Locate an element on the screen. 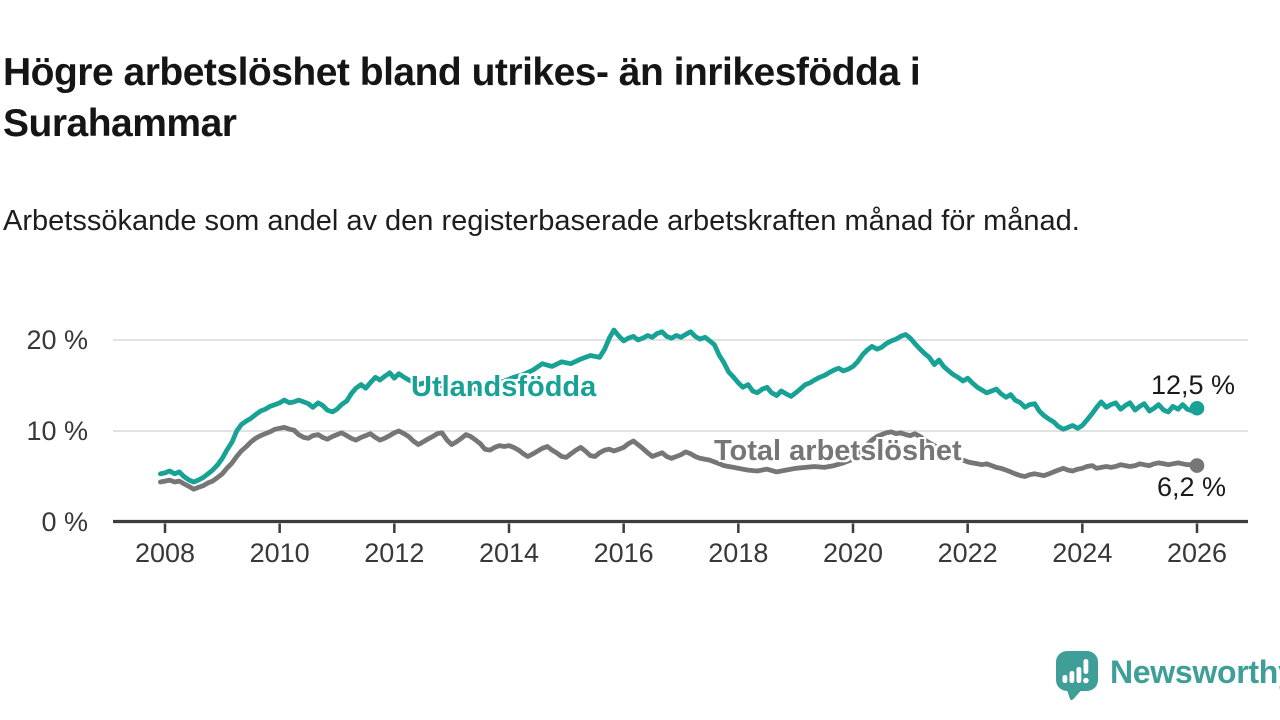 Image resolution: width=1280 pixels, height=720 pixels. newsworthy-logo-icon is located at coordinates (1077, 676).